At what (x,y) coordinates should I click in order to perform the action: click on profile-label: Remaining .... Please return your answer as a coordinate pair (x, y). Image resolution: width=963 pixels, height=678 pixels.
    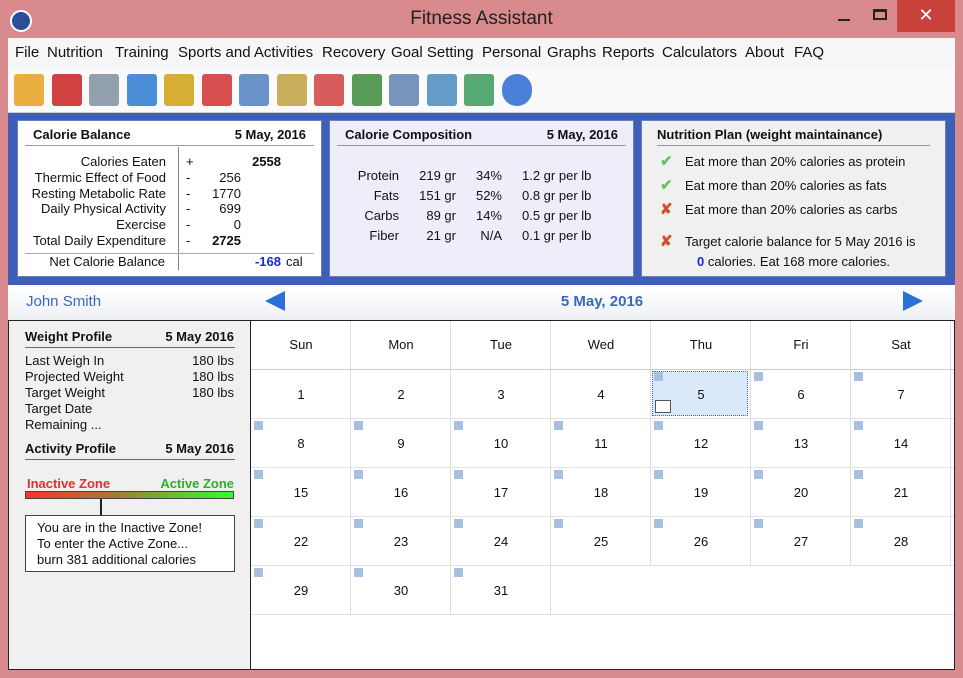
    Looking at the image, I should click on (63, 424).